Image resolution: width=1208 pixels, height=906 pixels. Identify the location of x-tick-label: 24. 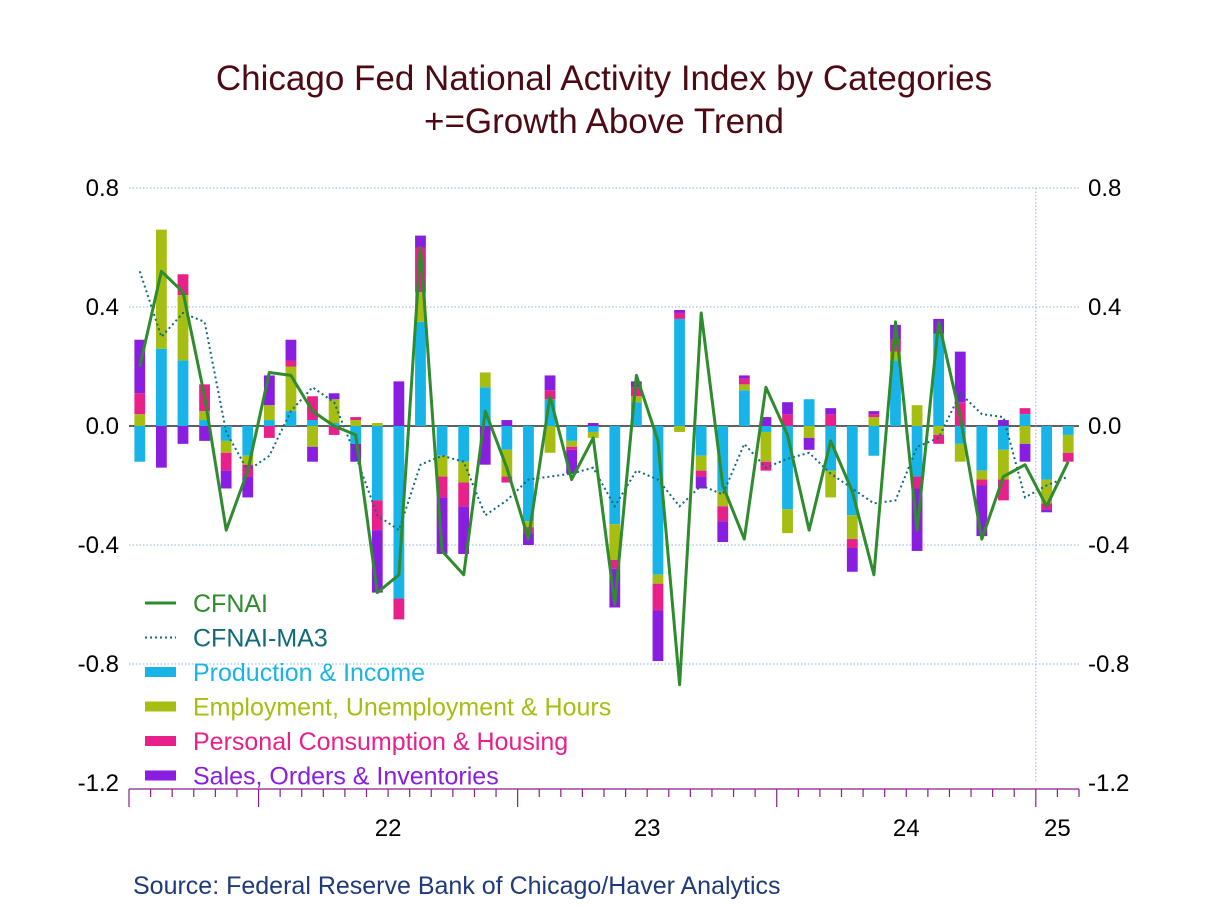
(906, 828).